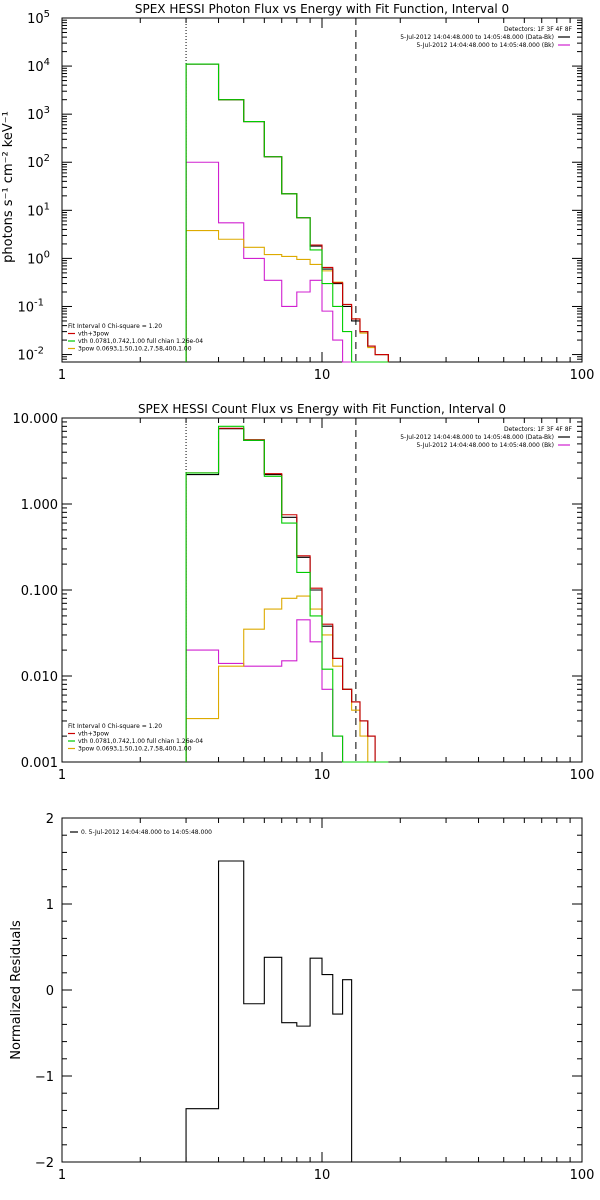  Describe the element at coordinates (269, 1011) in the screenshot. I see `residuals-series-residuals` at that location.